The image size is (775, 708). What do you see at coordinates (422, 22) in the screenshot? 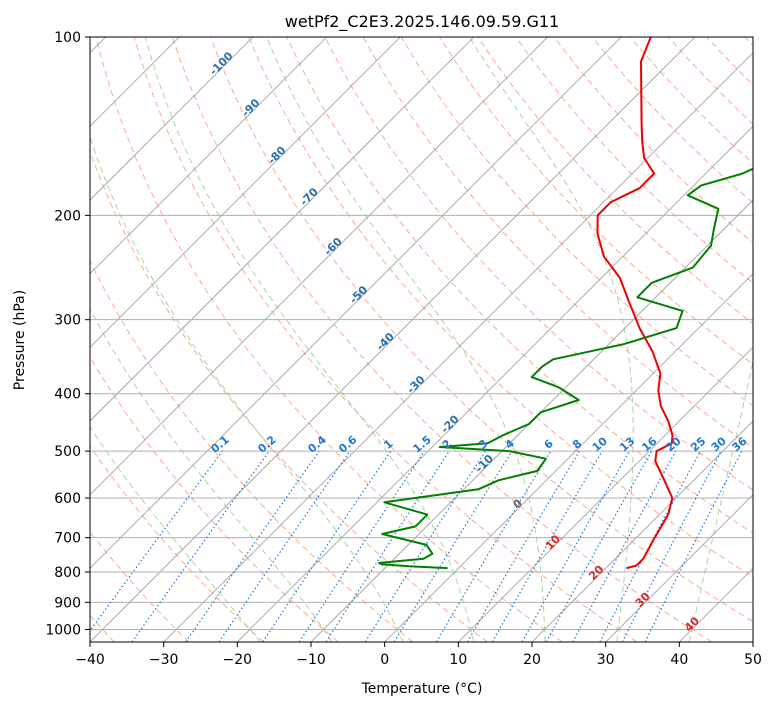
I see `chart-title: wetPf2_C2E3.2025.146.09.59.G11` at bounding box center [422, 22].